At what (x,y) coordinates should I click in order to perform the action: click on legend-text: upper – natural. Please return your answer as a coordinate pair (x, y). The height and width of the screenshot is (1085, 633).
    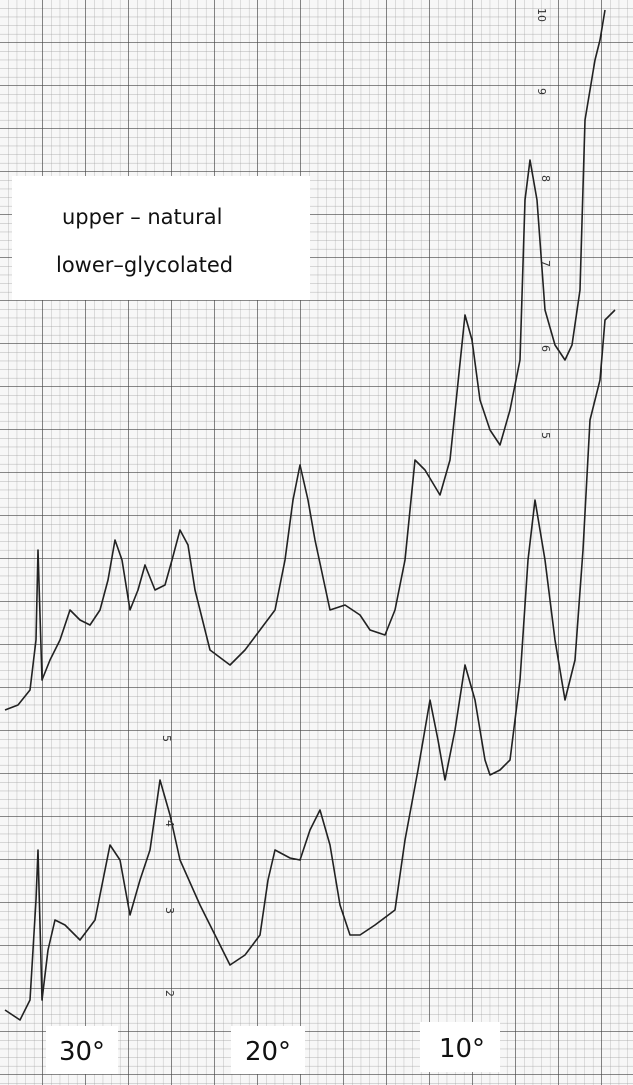
    Looking at the image, I should click on (142, 217).